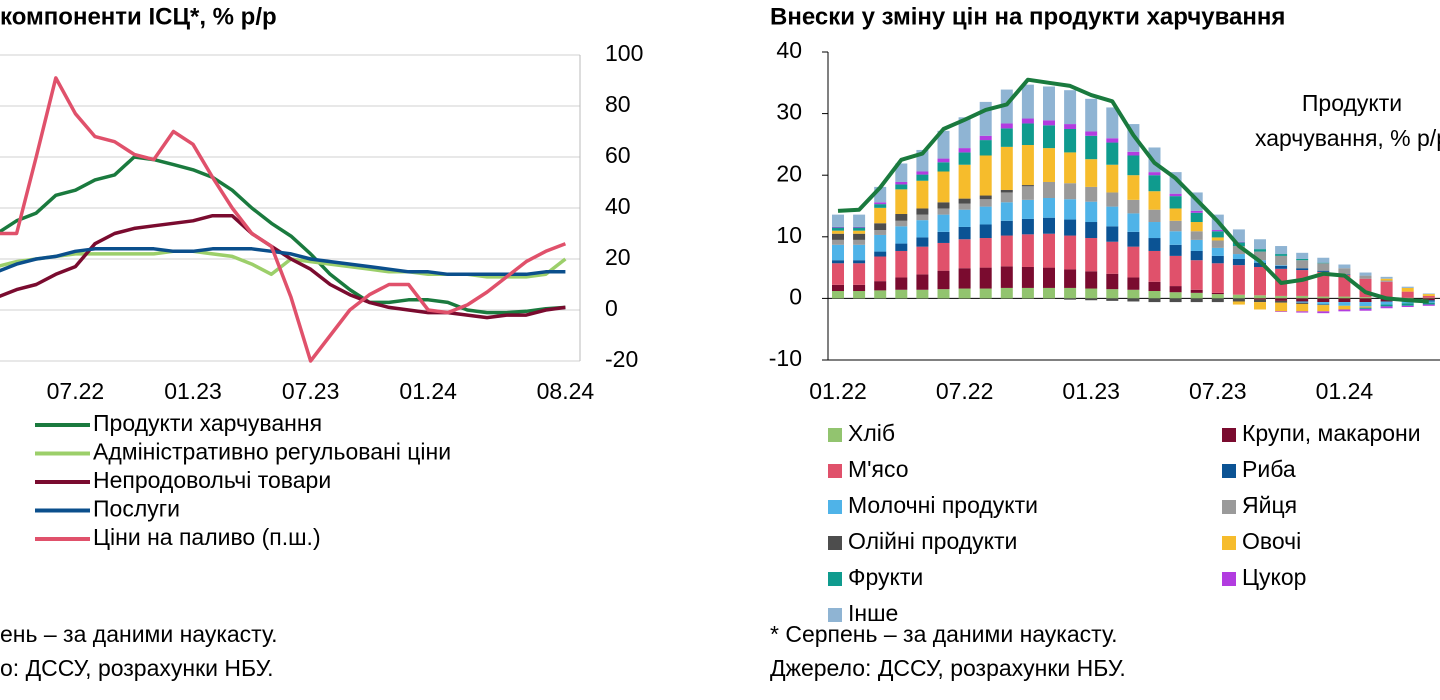  I want to click on y-tick-label: 40, so click(789, 50).